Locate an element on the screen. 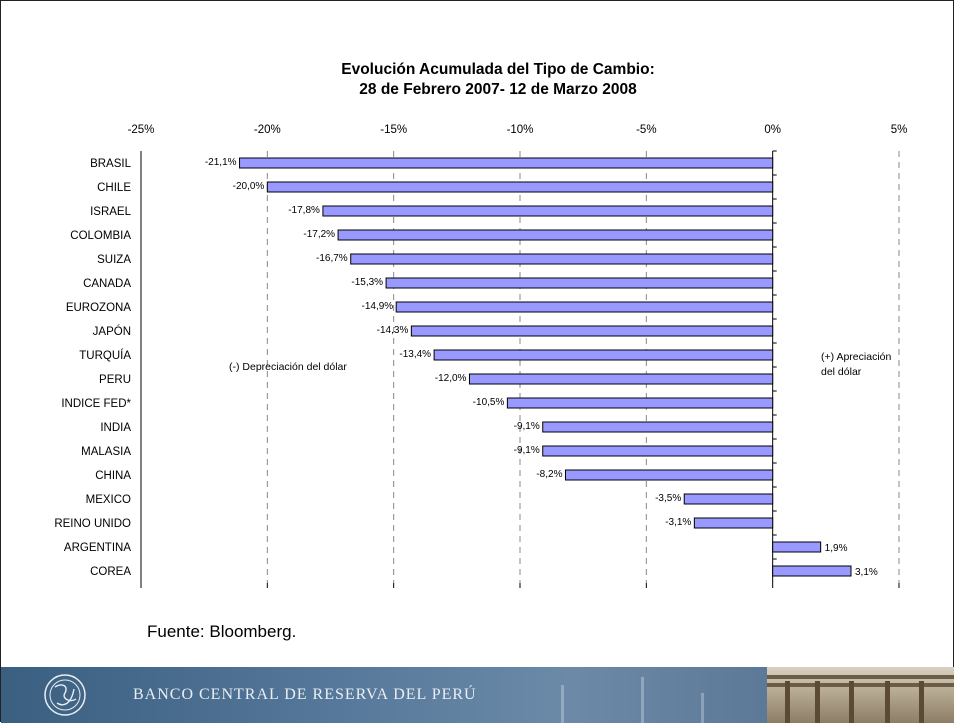 Image resolution: width=954 pixels, height=723 pixels. category-label: EUROZONA is located at coordinates (99, 308).